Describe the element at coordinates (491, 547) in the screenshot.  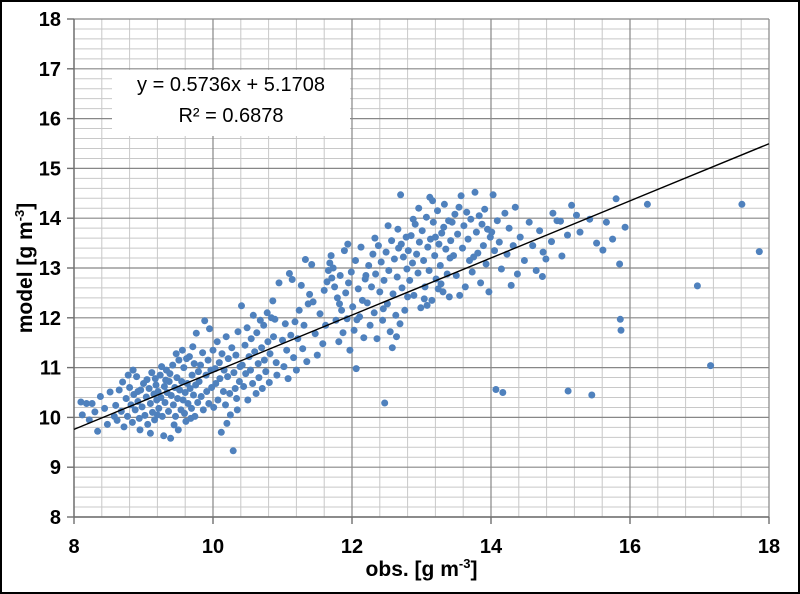
I see `x-tick-label: 14` at that location.